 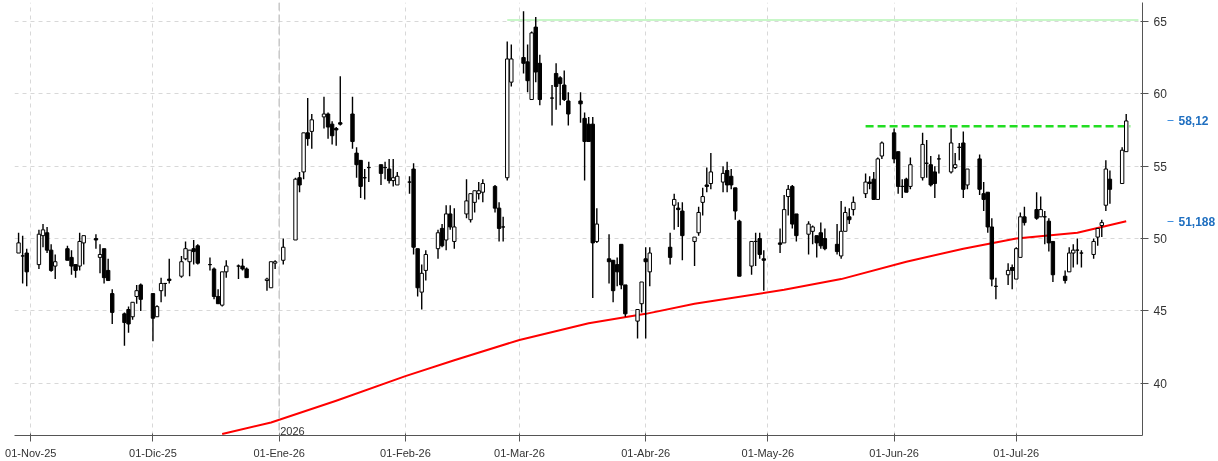 What do you see at coordinates (1160, 94) in the screenshot?
I see `y-tick-label: 60` at bounding box center [1160, 94].